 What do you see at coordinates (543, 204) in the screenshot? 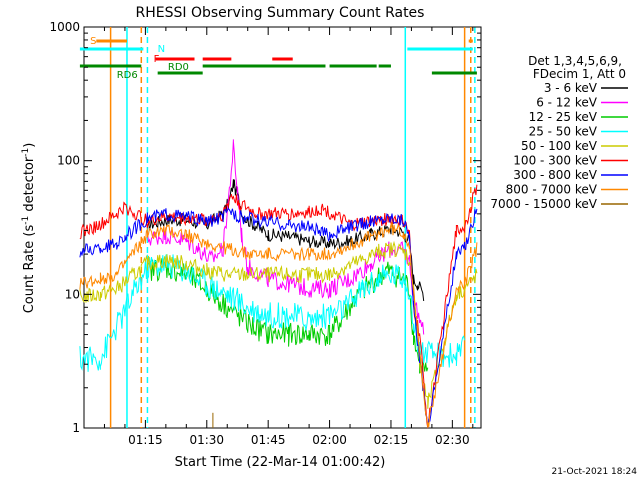
I see `legend-label-8: 7000 - 15000 keV` at bounding box center [543, 204].